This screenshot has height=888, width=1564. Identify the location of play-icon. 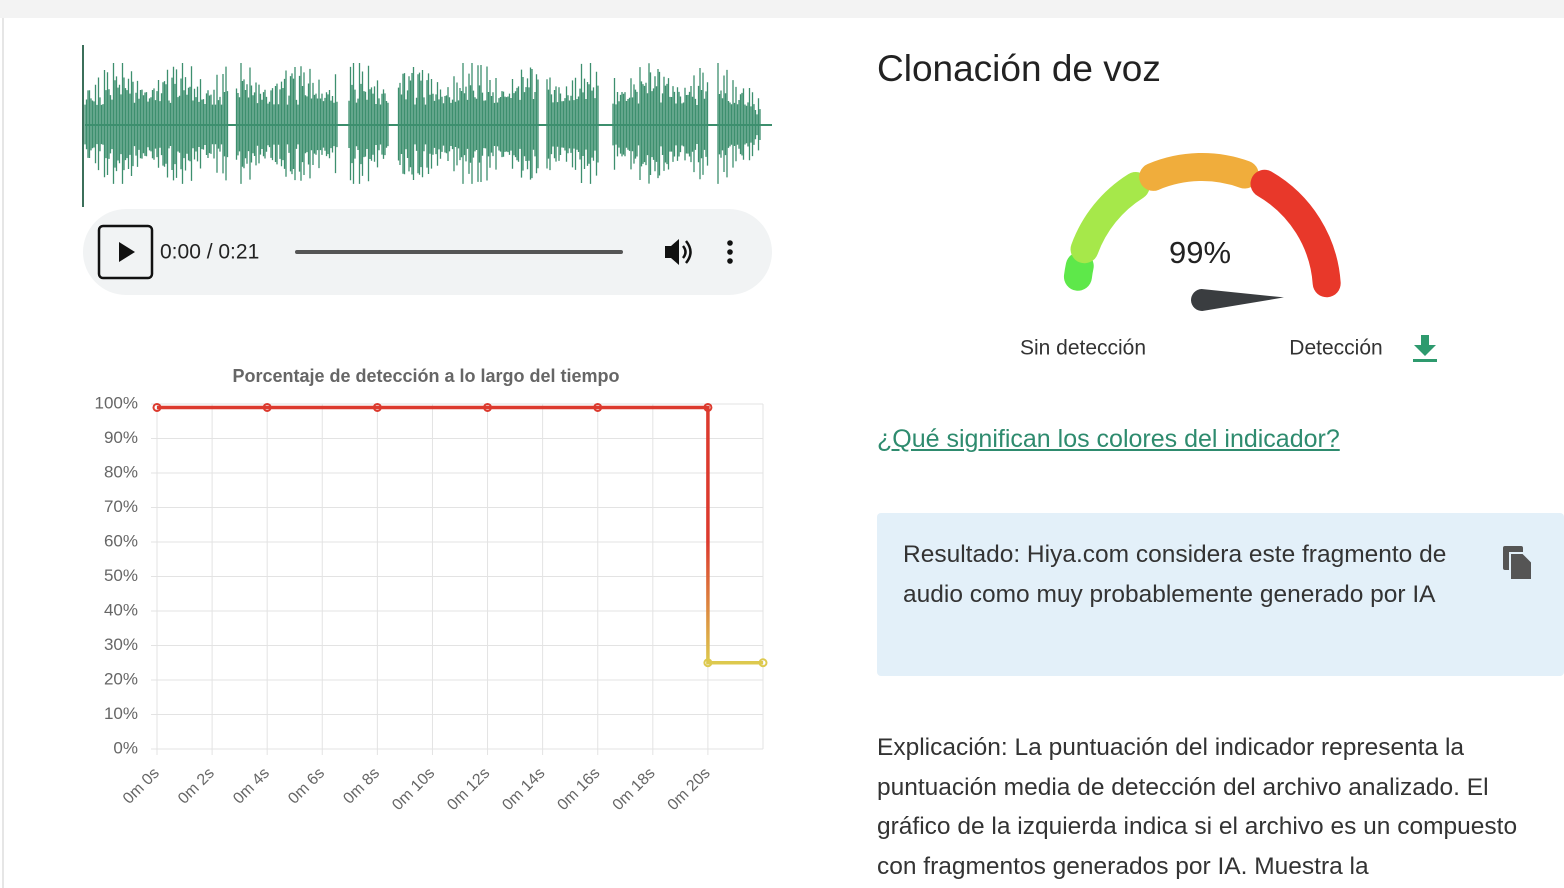
(127, 252).